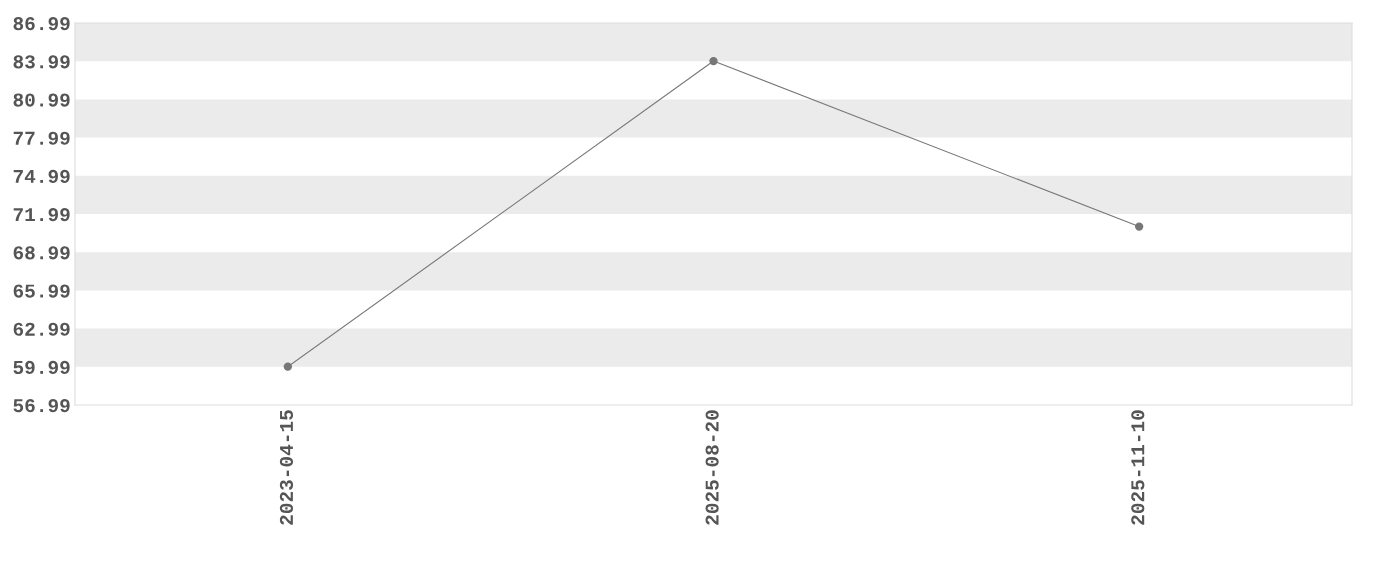 The height and width of the screenshot is (580, 1380). What do you see at coordinates (41, 138) in the screenshot?
I see `y-tick-label: 77.99` at bounding box center [41, 138].